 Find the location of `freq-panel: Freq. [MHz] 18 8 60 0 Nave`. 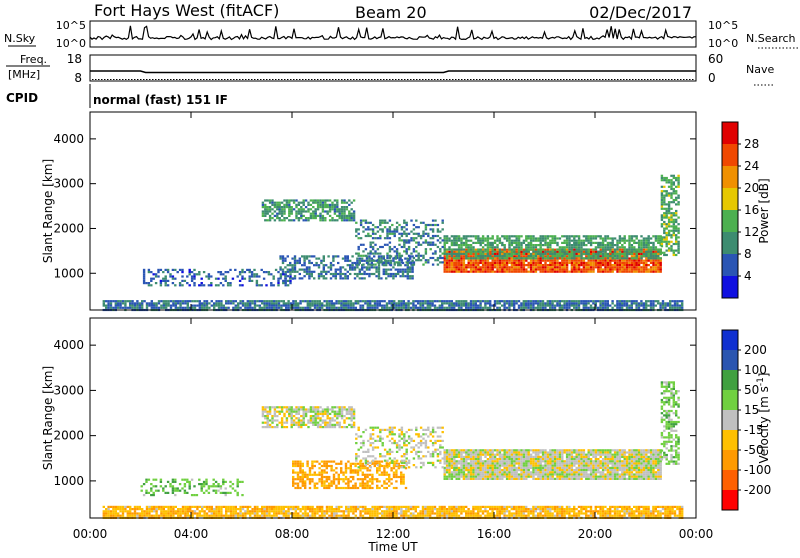

freq-panel: Freq. [MHz] 18 8 60 0 Nave is located at coordinates (390, 68).